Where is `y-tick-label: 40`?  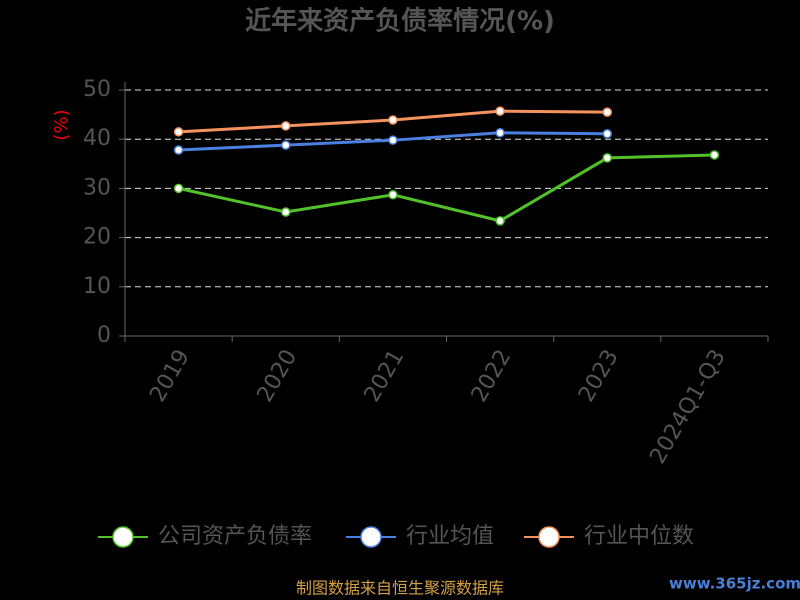 y-tick-label: 40 is located at coordinates (97, 138).